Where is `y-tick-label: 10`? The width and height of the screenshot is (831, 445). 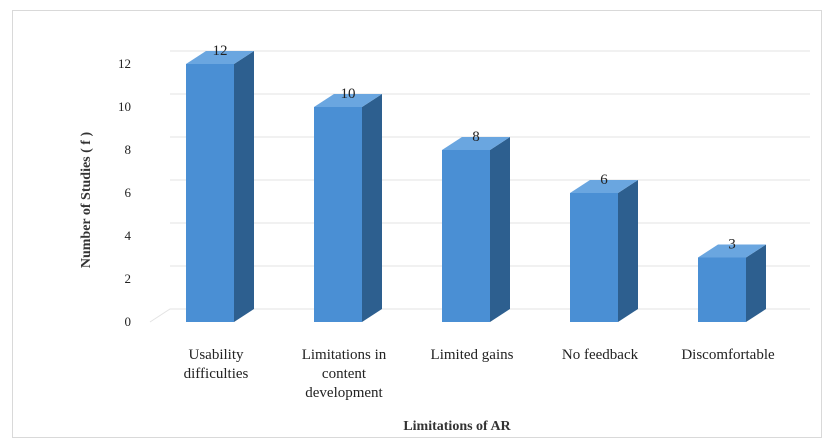
y-tick-label: 10 is located at coordinates (124, 106).